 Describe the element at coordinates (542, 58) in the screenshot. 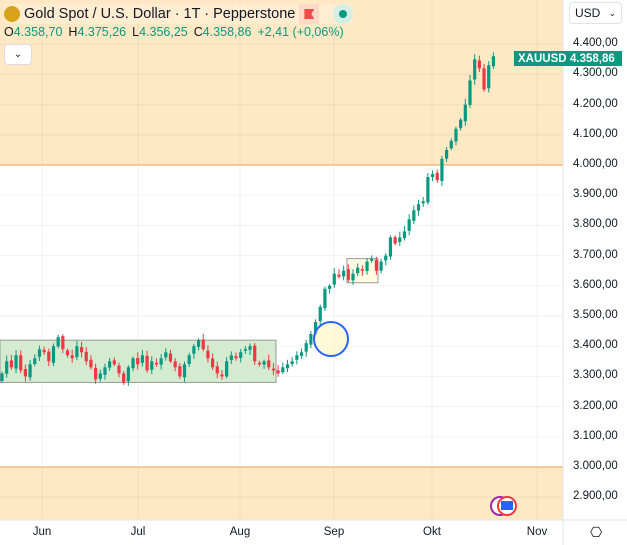

I see `symbol-tag: XAUUSD` at that location.